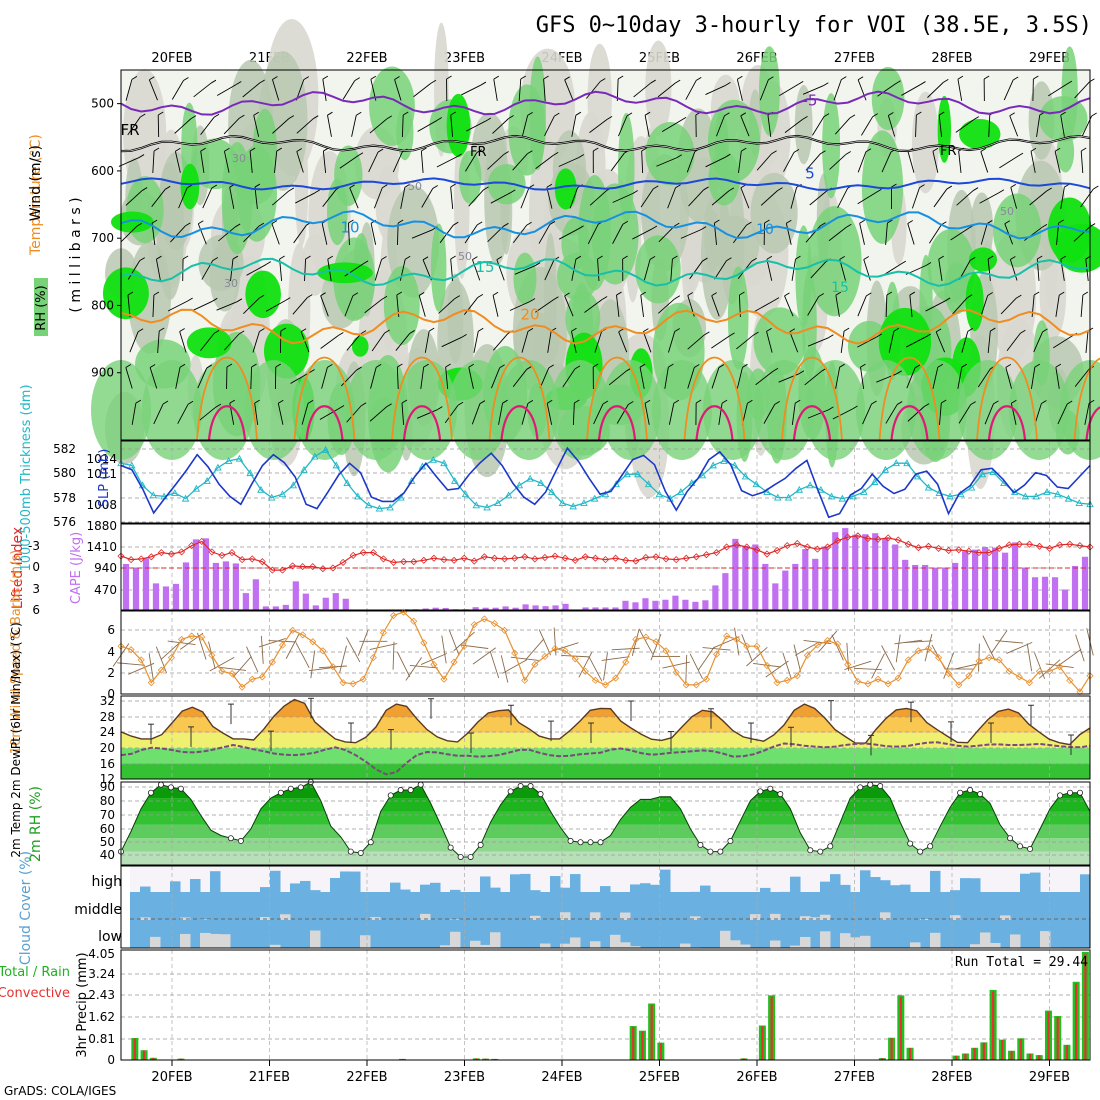 The image size is (1100, 1100). I want to click on upper-tick-1: 600, so click(102, 171).